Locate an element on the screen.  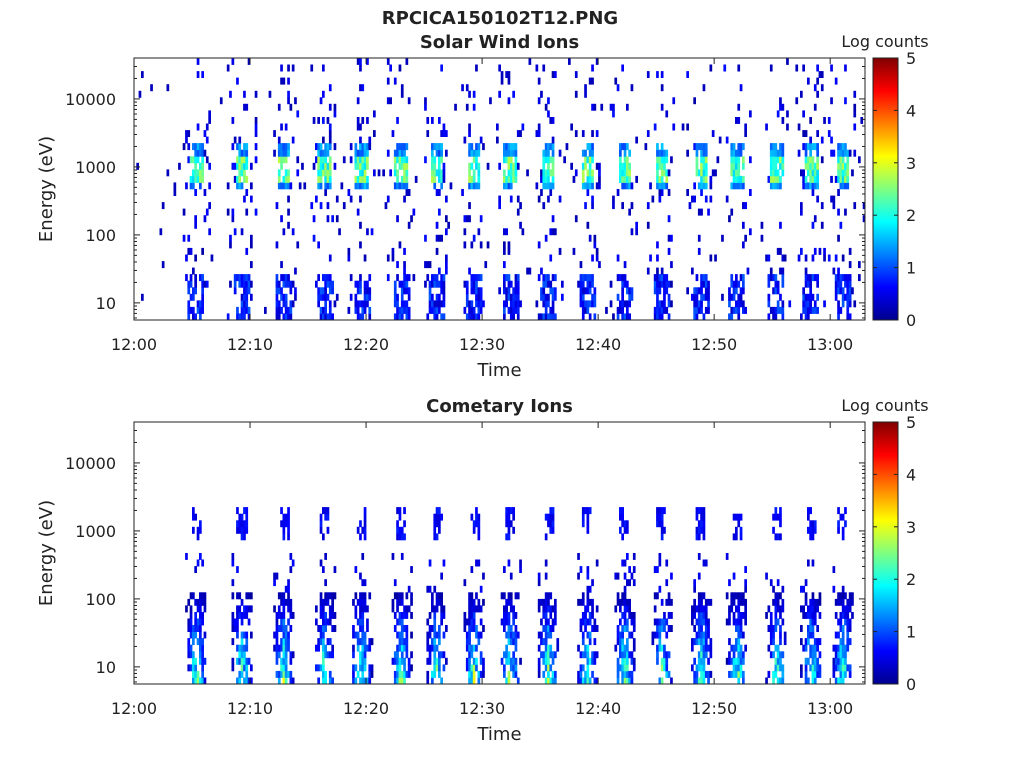
x-tick-label: 13:00 is located at coordinates (830, 344).